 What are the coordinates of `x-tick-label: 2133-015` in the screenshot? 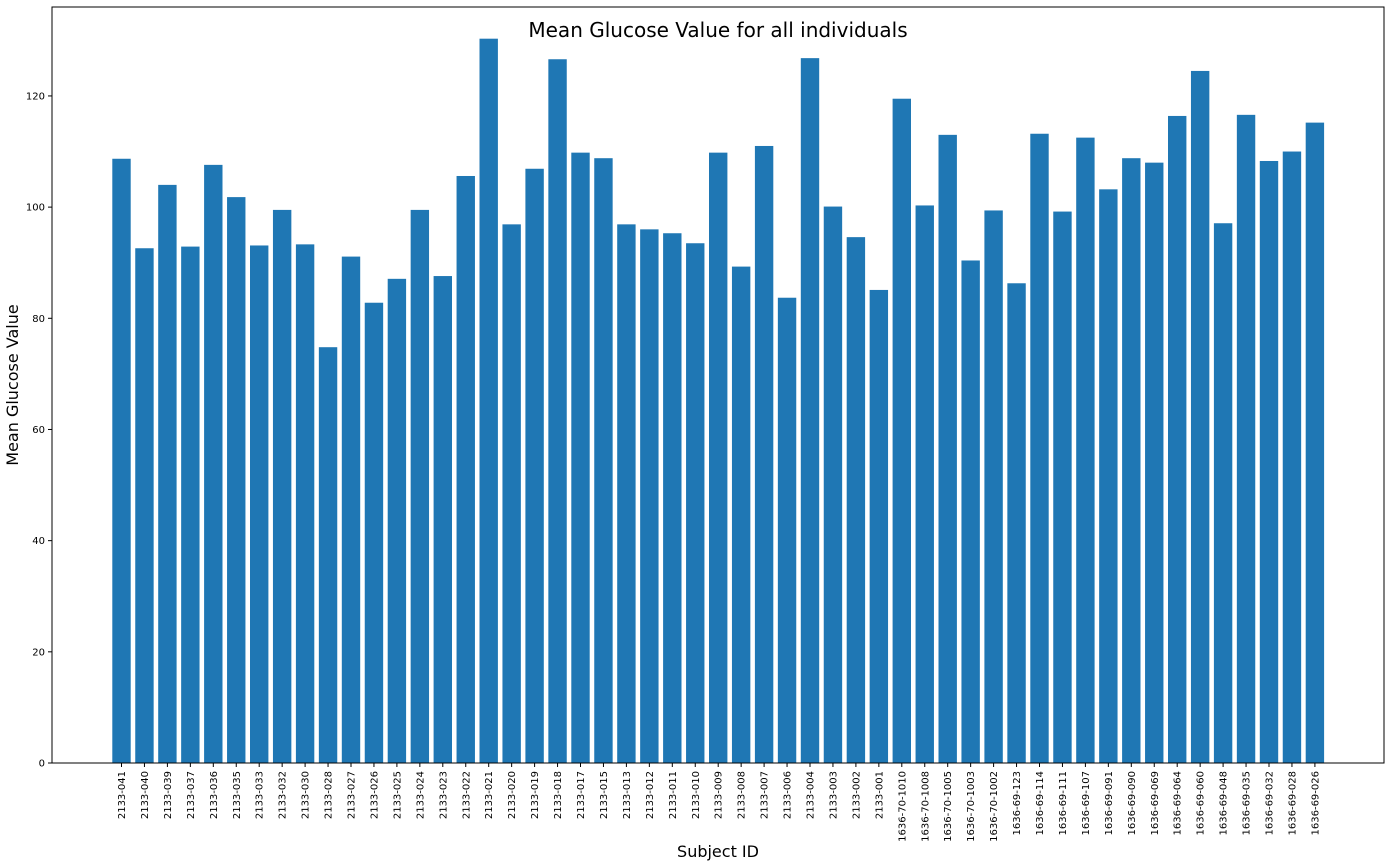 It's located at (604, 795).